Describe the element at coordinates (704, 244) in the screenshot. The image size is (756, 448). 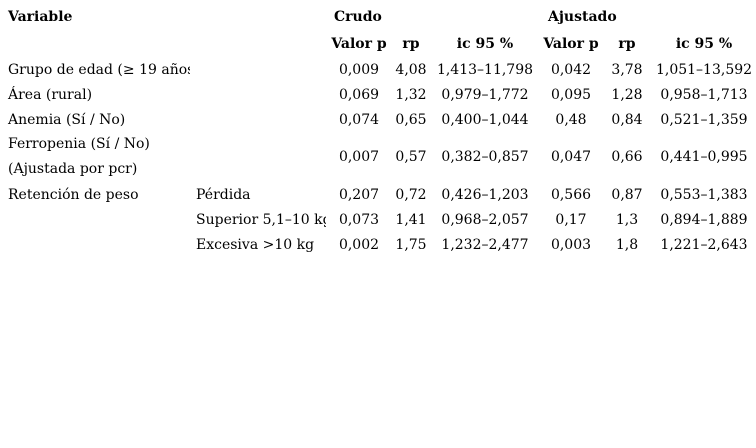
I see `ajustado-ic95-cell: 1,221–2,643` at that location.